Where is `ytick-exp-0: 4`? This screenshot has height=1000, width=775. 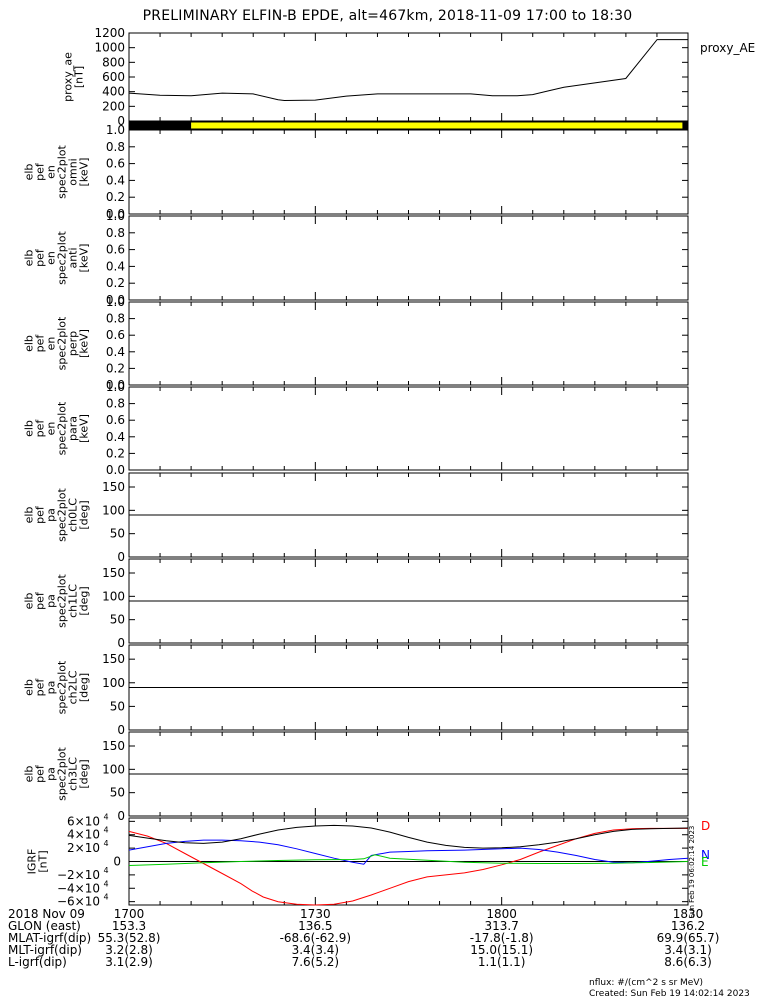 ytick-exp-0: 4 is located at coordinates (105, 816).